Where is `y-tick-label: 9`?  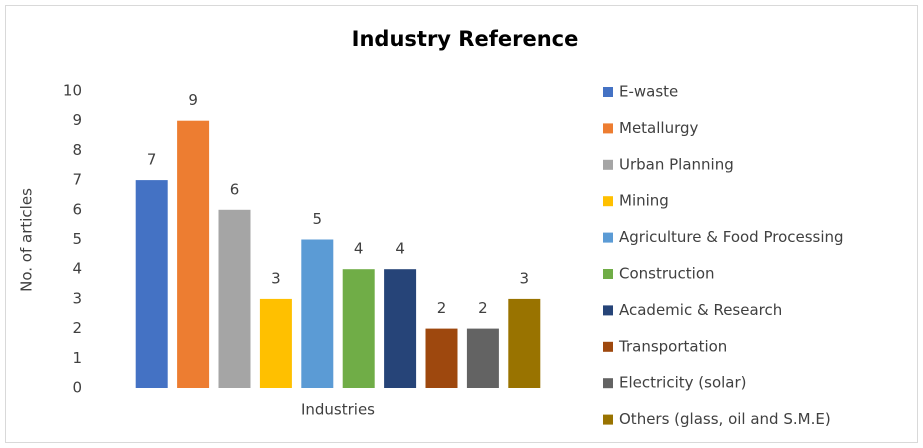 y-tick-label: 9 is located at coordinates (77, 120).